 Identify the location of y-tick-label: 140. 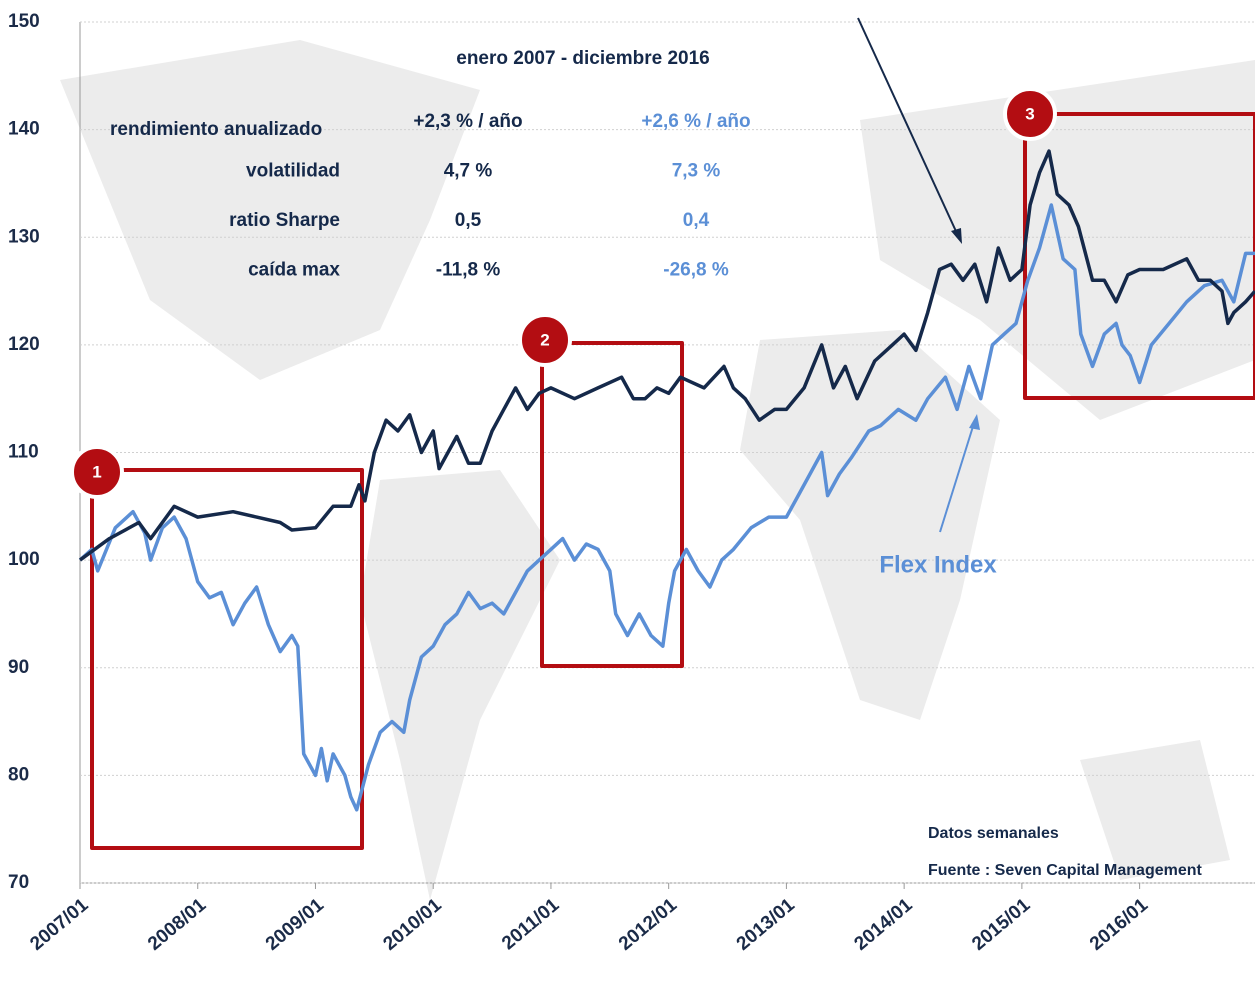
(24, 129).